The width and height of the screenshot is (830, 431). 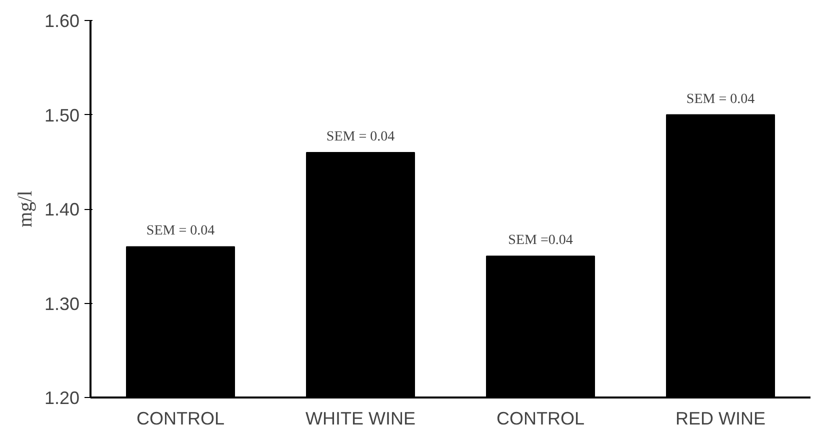 What do you see at coordinates (721, 418) in the screenshot?
I see `x-tick-label: RED WINE` at bounding box center [721, 418].